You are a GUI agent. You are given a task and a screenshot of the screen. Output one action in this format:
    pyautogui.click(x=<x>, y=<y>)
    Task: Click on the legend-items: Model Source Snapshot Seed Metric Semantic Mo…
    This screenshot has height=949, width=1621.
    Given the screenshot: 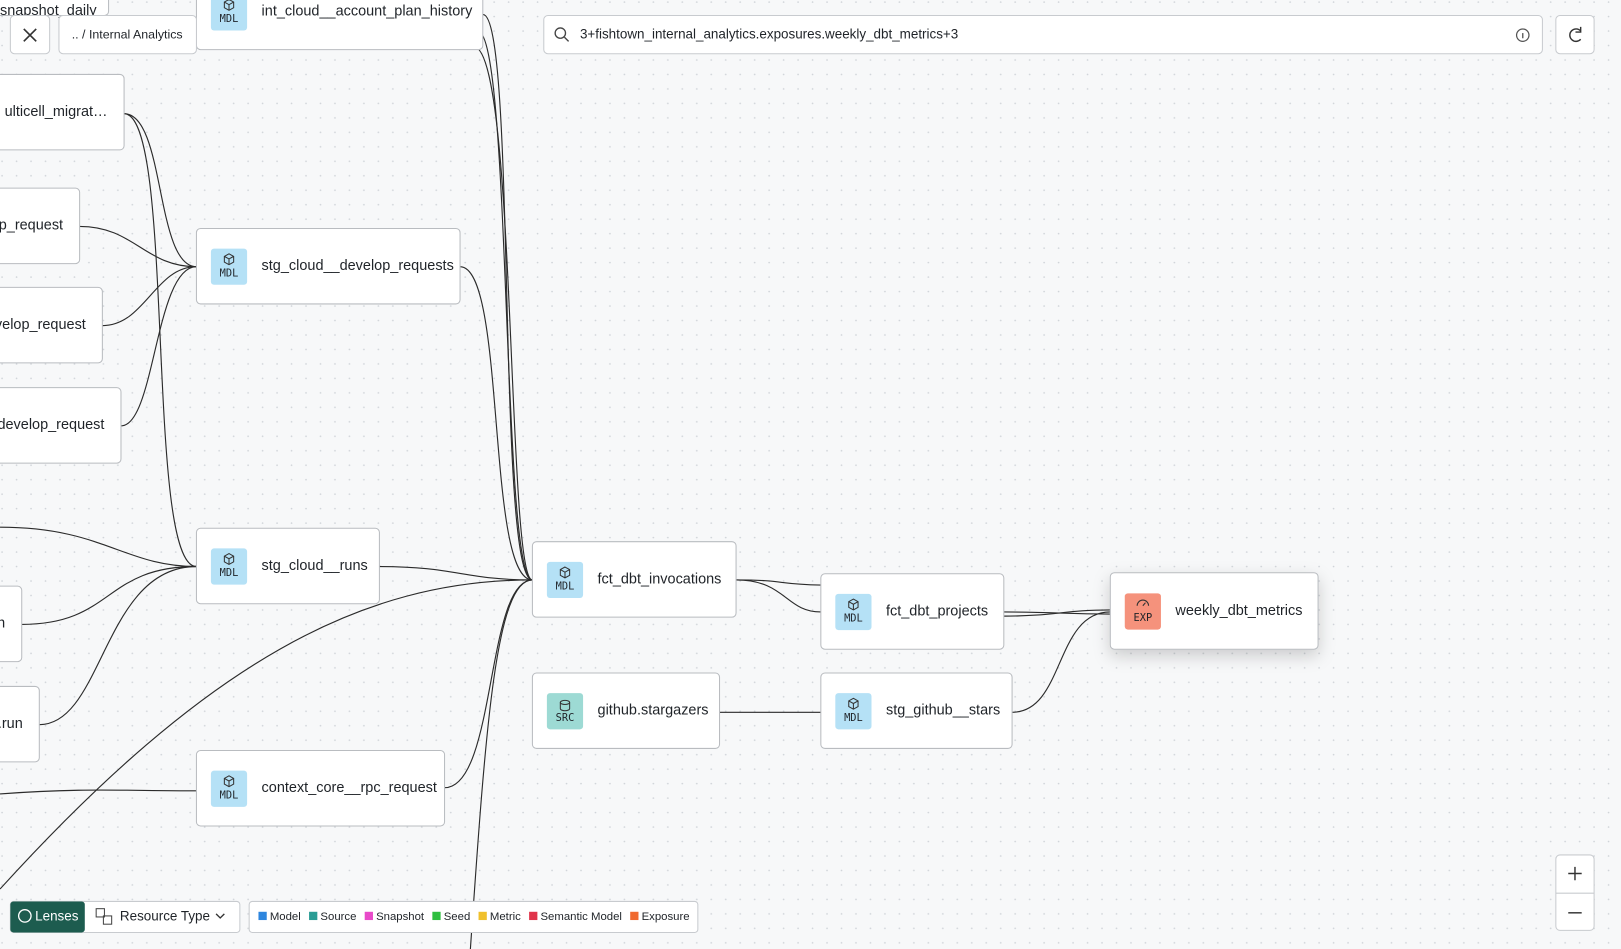 What is the action you would take?
    pyautogui.click(x=474, y=917)
    